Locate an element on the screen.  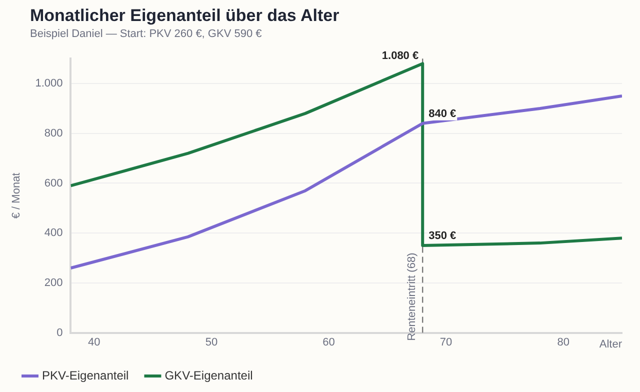
legend-label: PKV-Eigenanteil is located at coordinates (85, 375).